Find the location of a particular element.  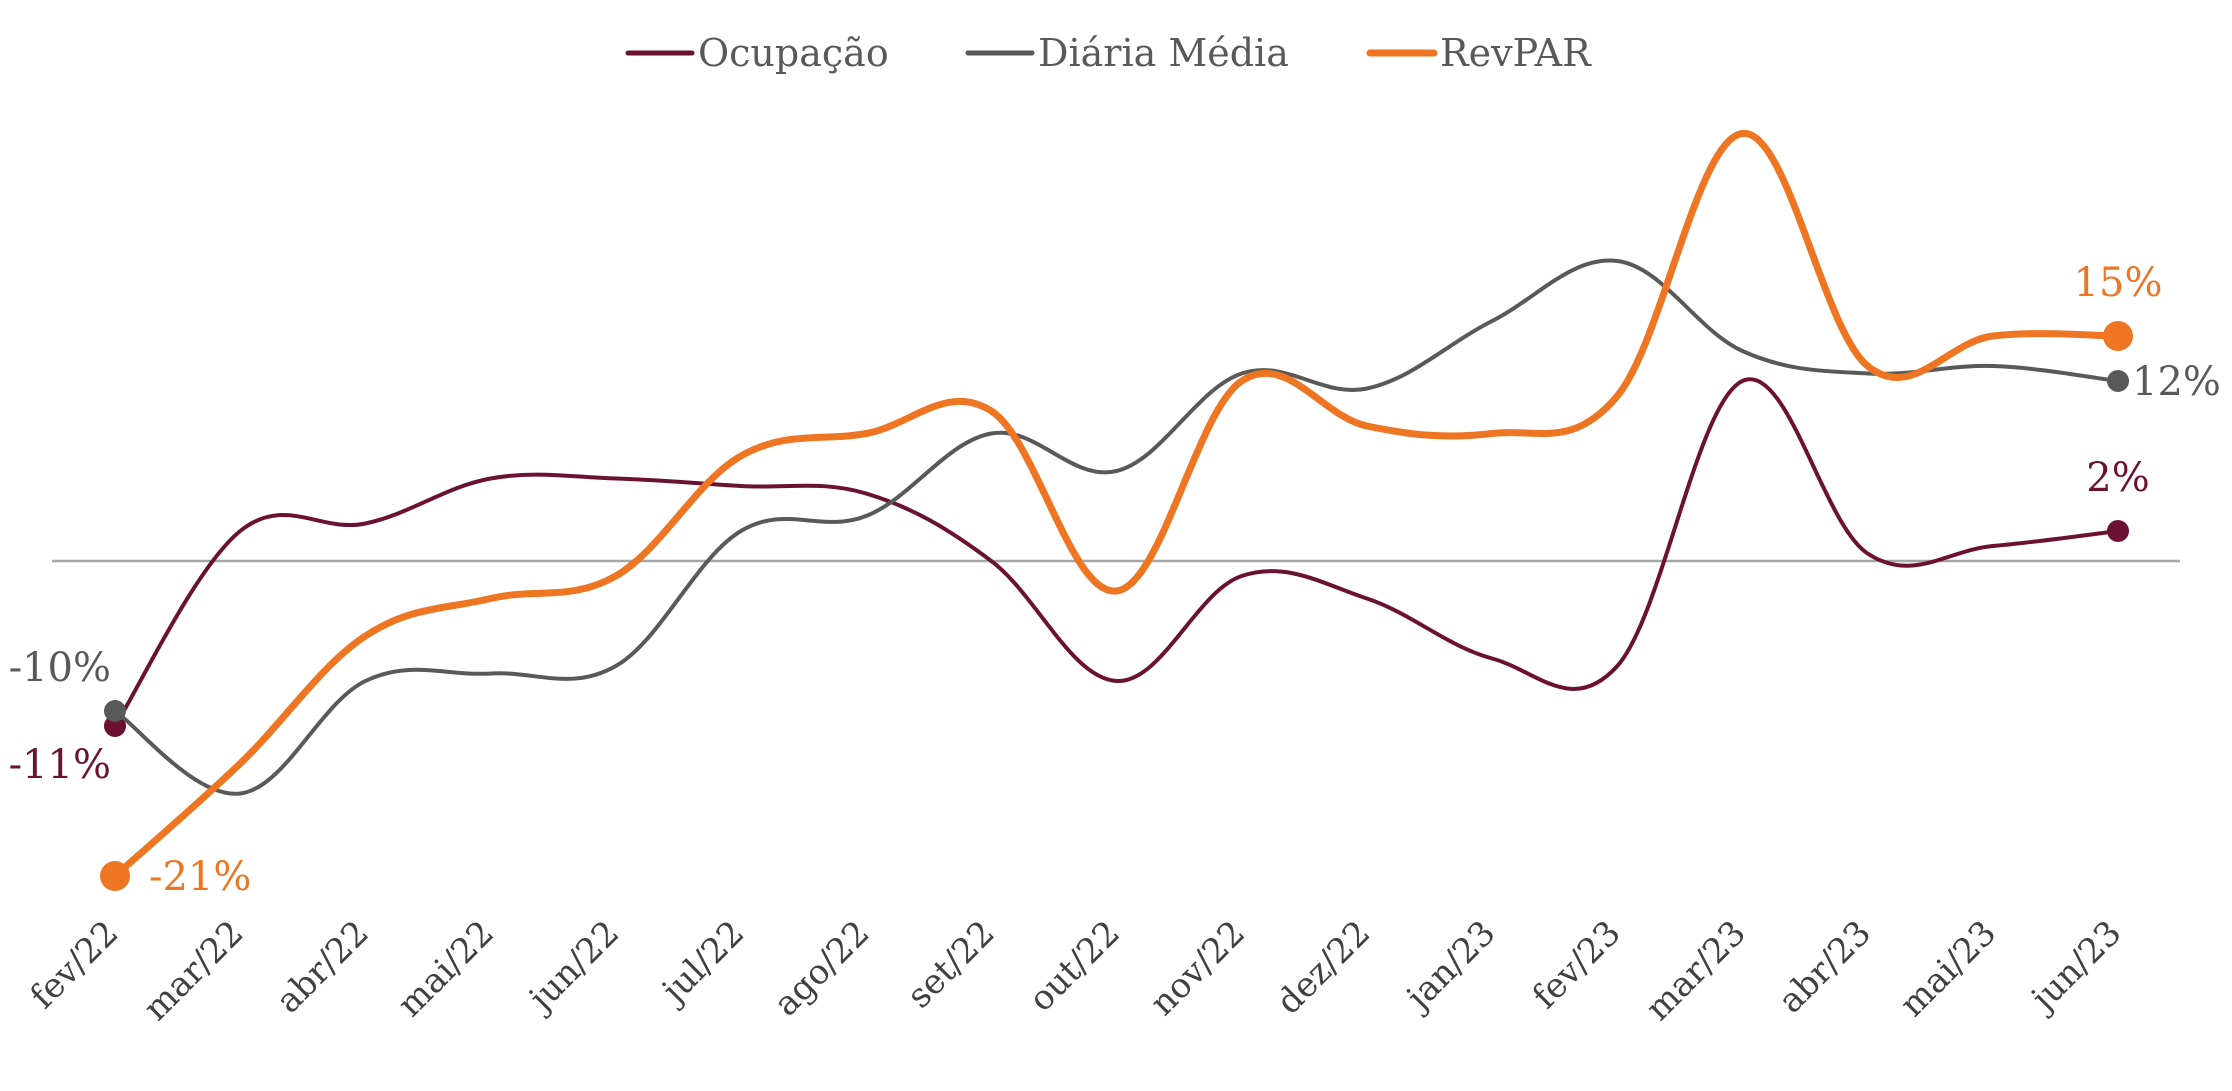

x-tick-label: mai/22 is located at coordinates (446, 969).